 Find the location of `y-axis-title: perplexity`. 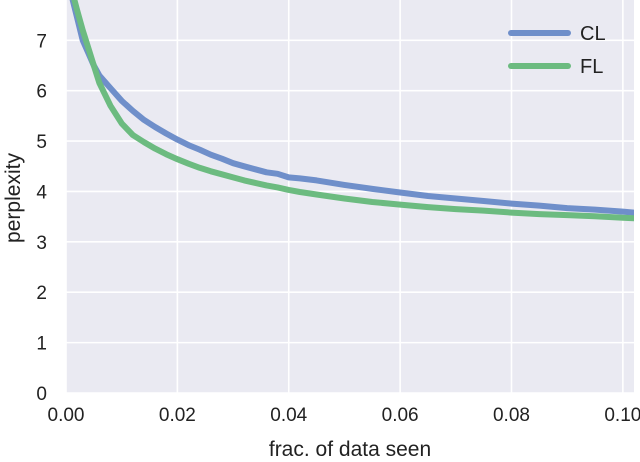

y-axis-title: perplexity is located at coordinates (13, 198).